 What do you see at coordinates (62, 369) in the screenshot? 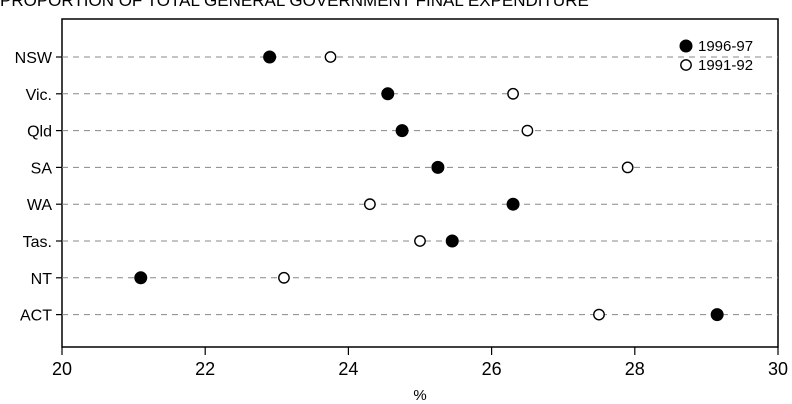
I see `x-tick-label: 20` at bounding box center [62, 369].